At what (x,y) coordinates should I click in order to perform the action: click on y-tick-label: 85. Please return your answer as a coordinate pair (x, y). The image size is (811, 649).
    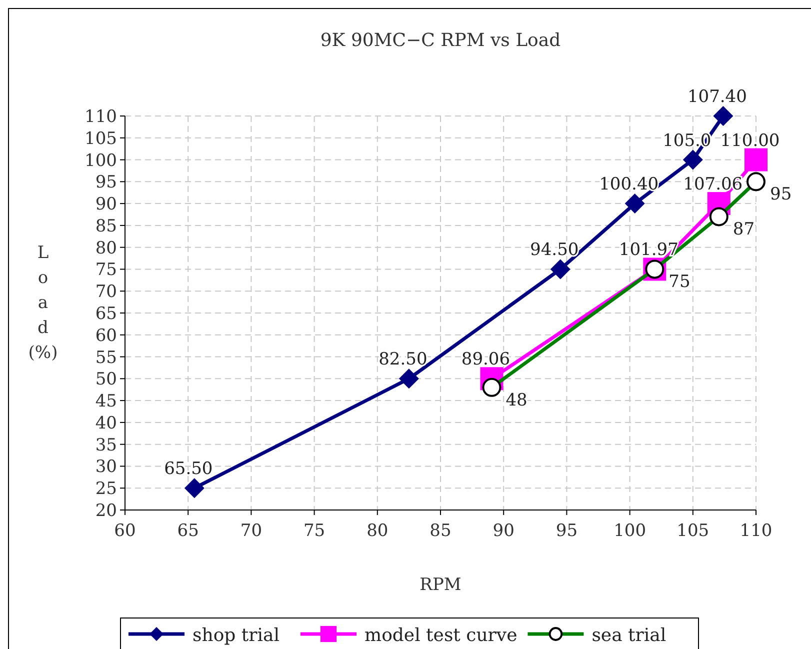
    Looking at the image, I should click on (106, 226).